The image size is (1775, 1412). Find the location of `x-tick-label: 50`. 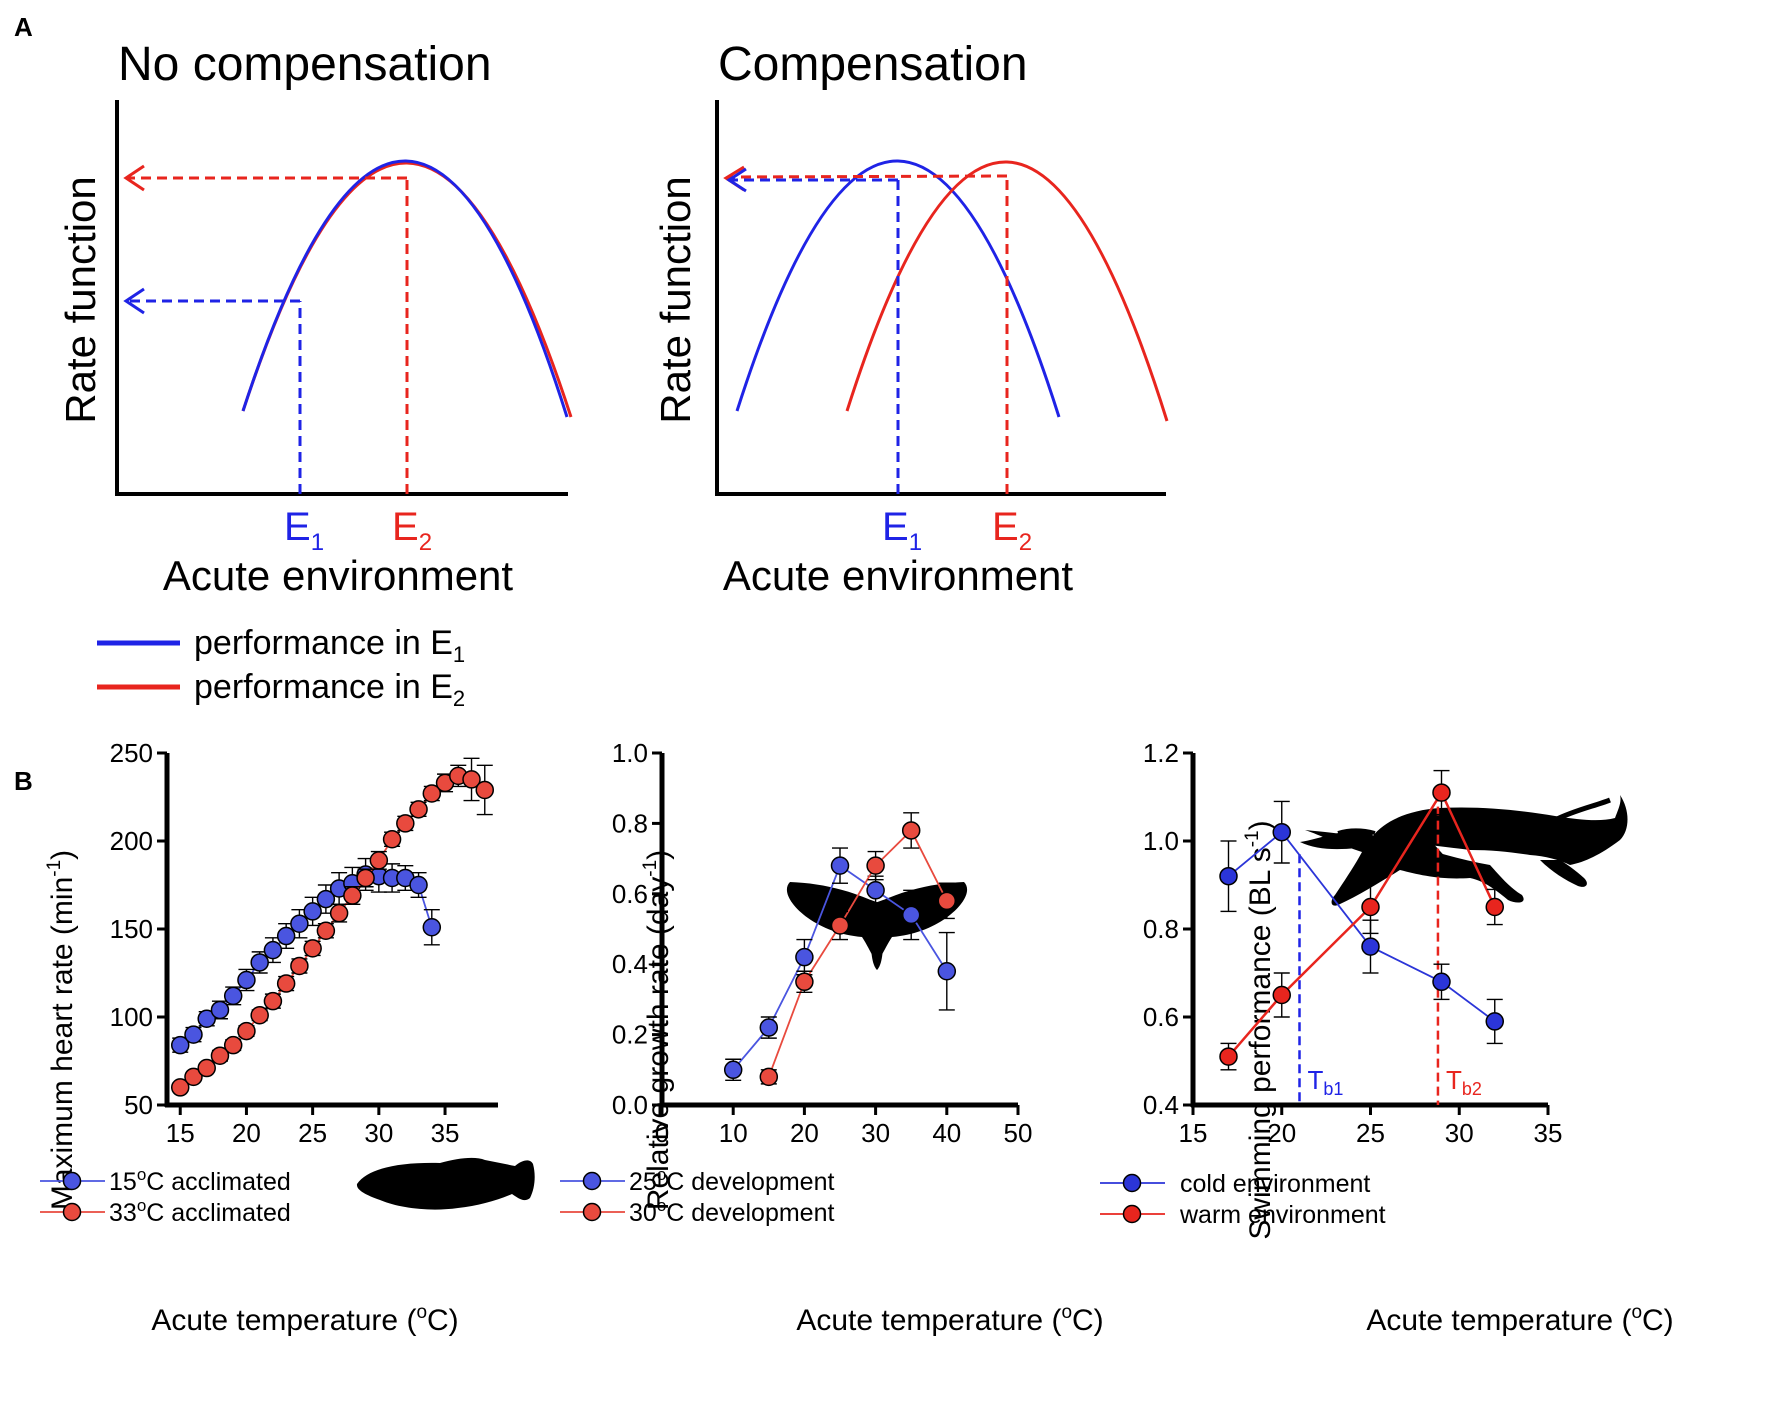

x-tick-label: 50 is located at coordinates (1018, 1133).